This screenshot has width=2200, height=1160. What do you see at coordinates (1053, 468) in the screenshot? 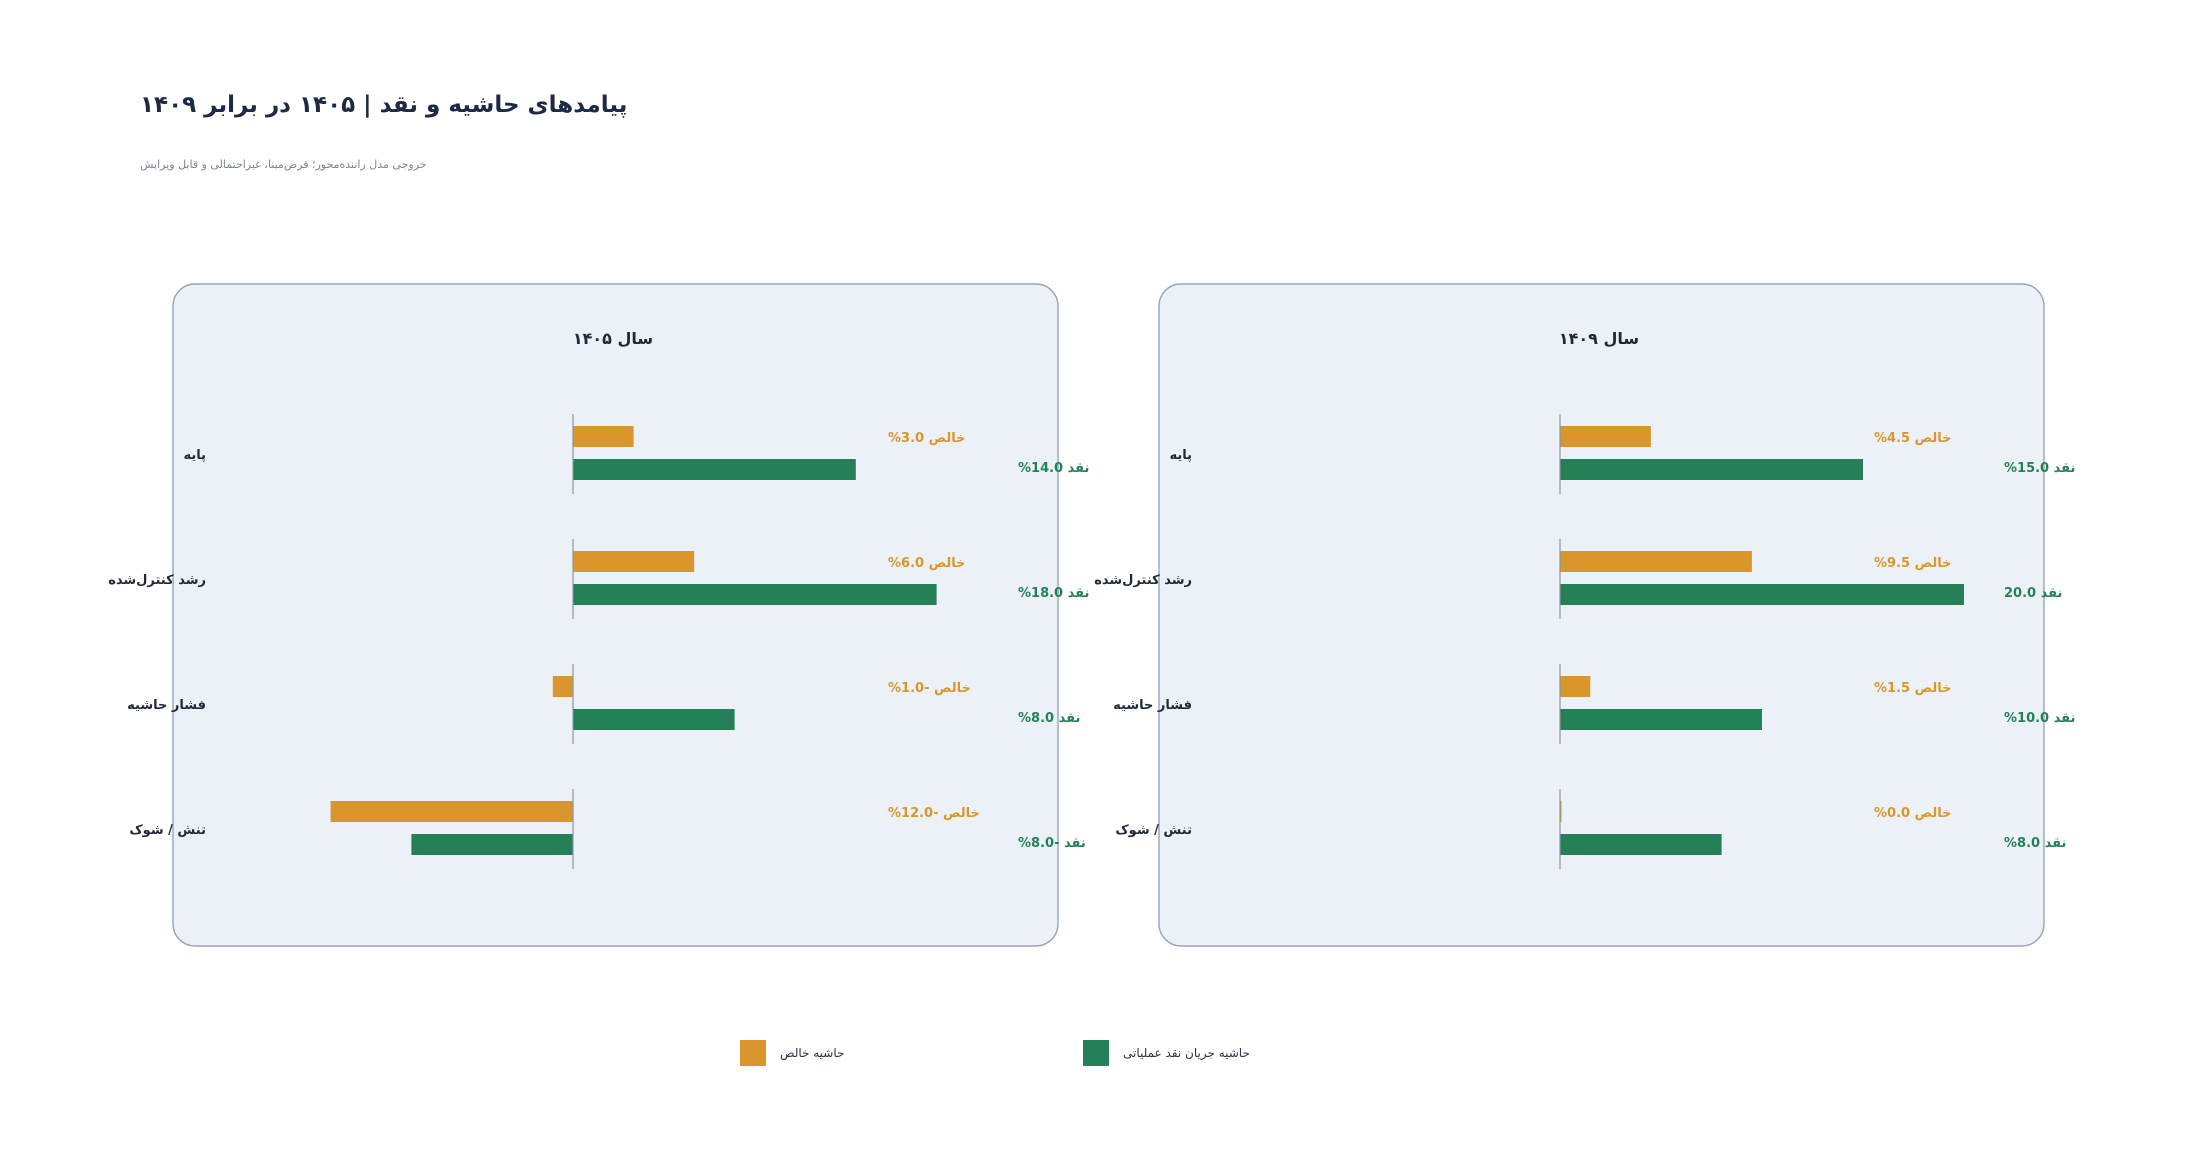
I see `cash-data-label: نقد 14.0%` at bounding box center [1053, 468].